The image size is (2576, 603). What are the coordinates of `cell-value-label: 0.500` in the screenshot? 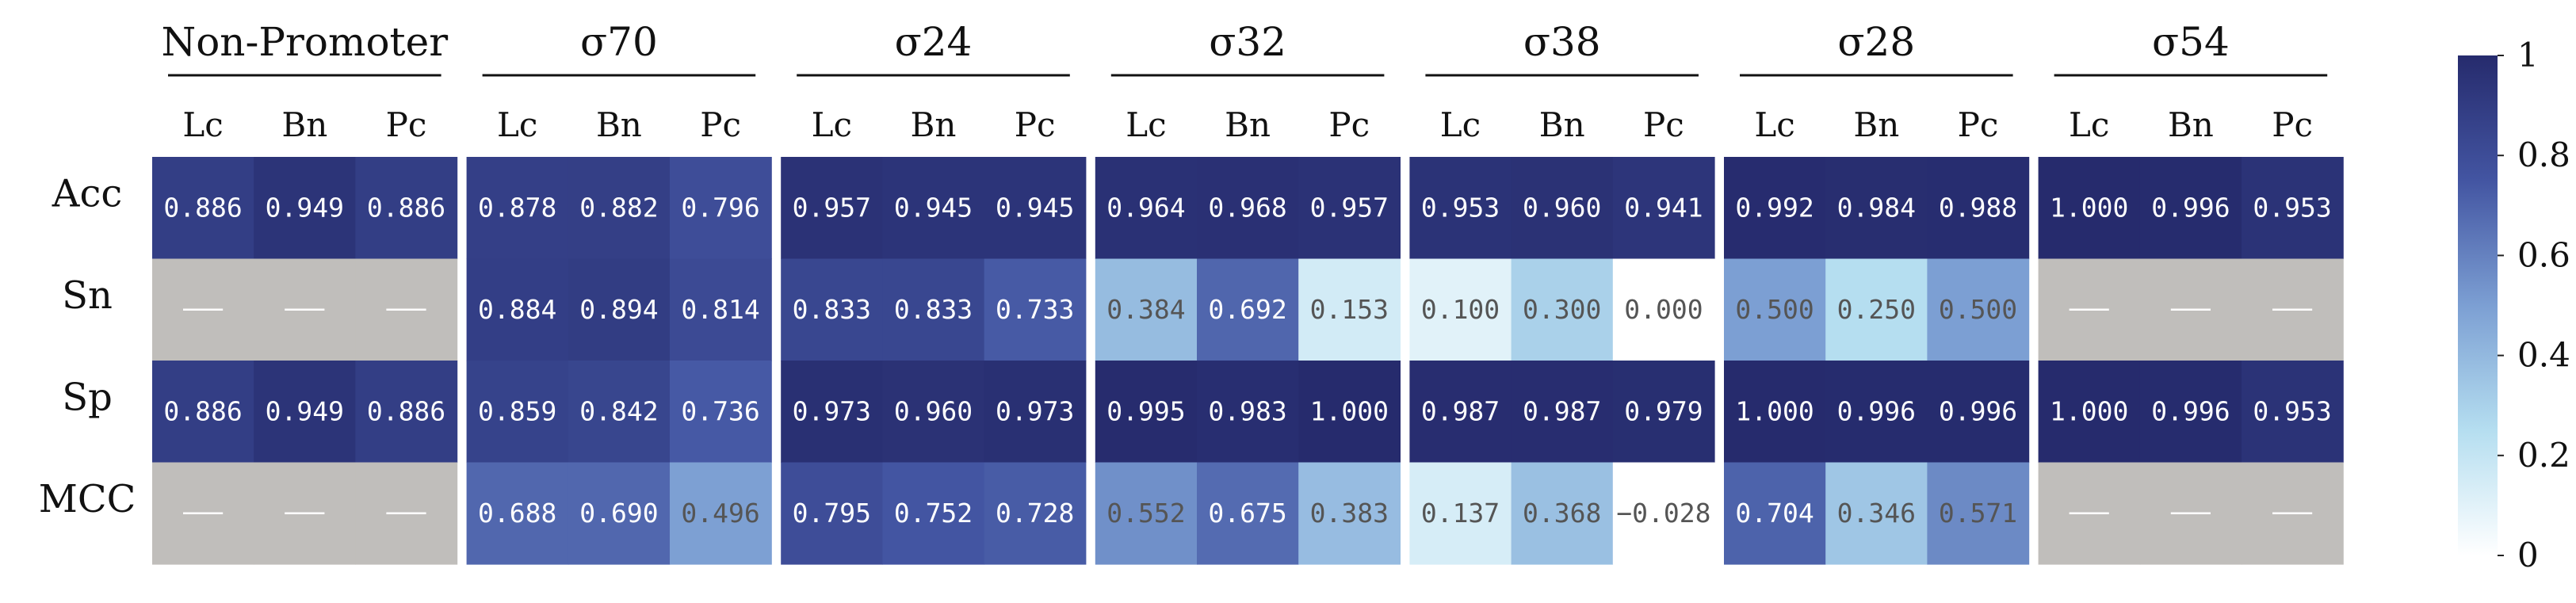 It's located at (1978, 309).